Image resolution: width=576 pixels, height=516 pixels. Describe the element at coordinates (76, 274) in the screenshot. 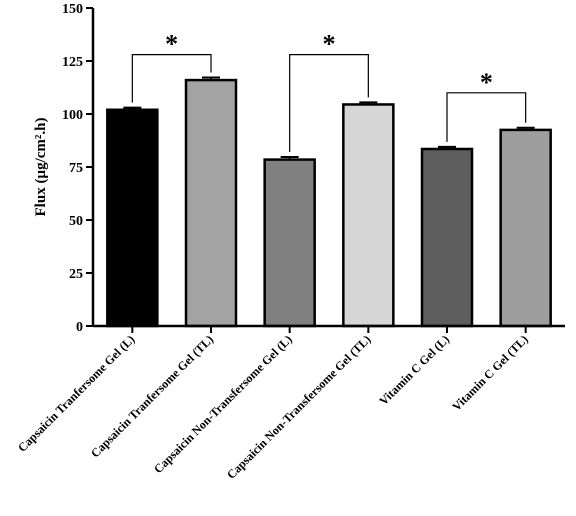

I see `y-tick-label-25: 25` at that location.